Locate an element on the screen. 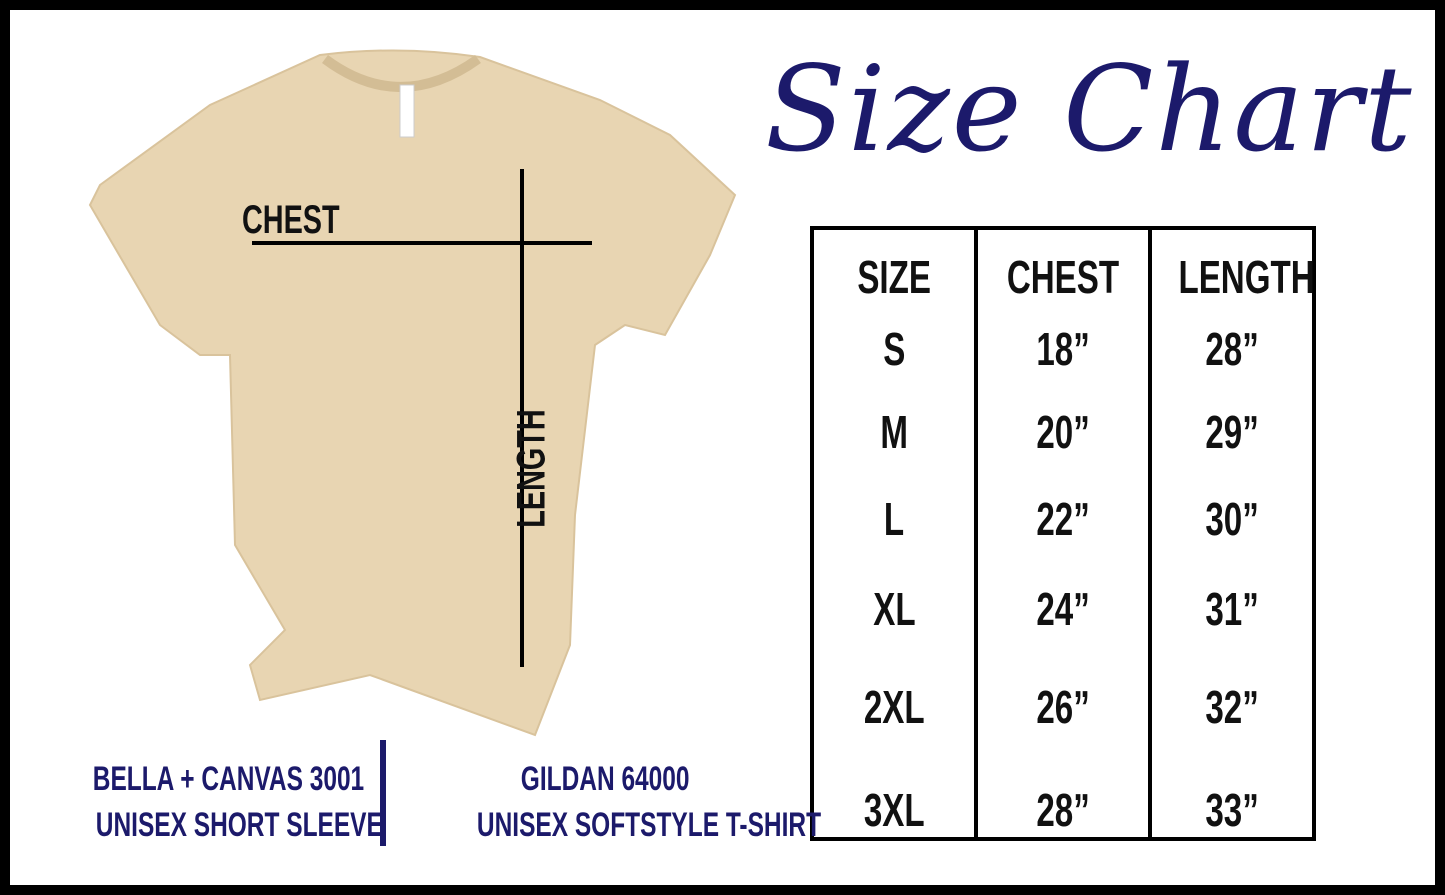 The image size is (1445, 895). brand-divider is located at coordinates (383, 793).